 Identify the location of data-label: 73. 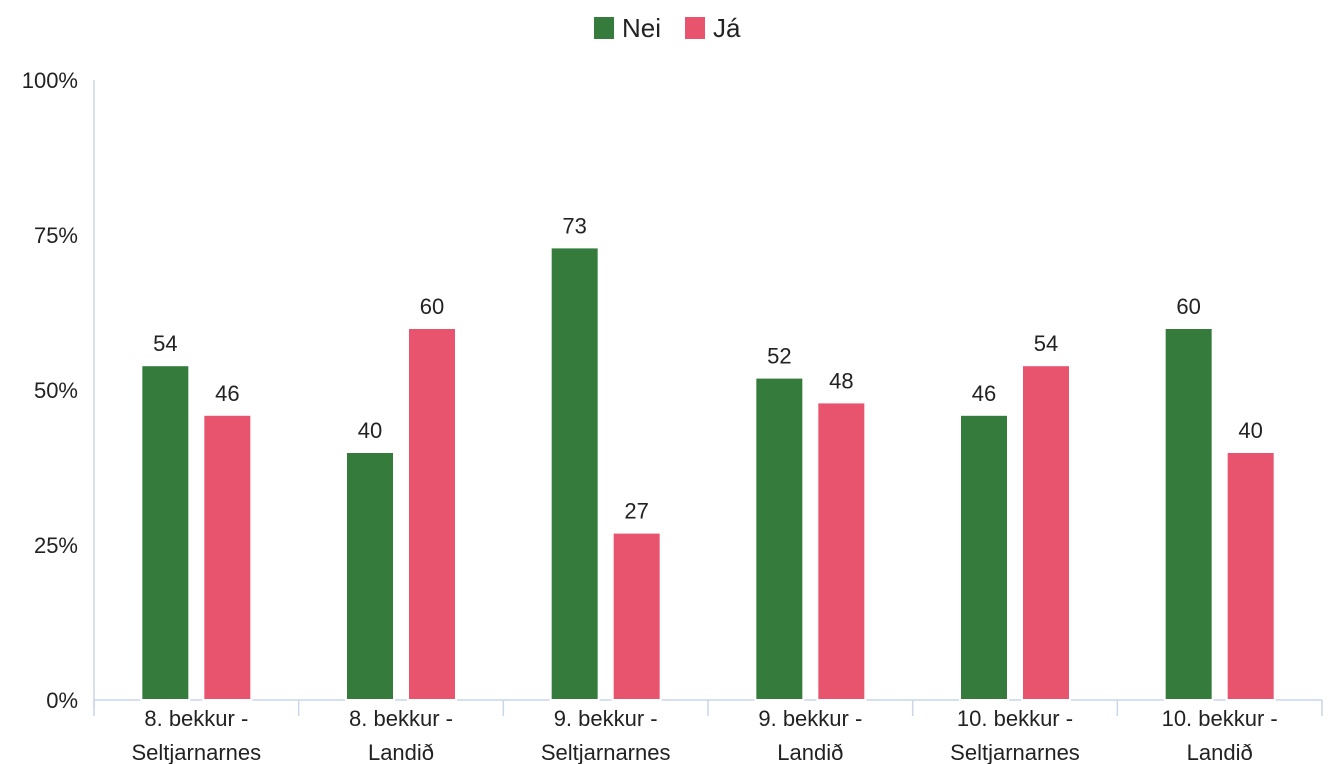
(574, 225).